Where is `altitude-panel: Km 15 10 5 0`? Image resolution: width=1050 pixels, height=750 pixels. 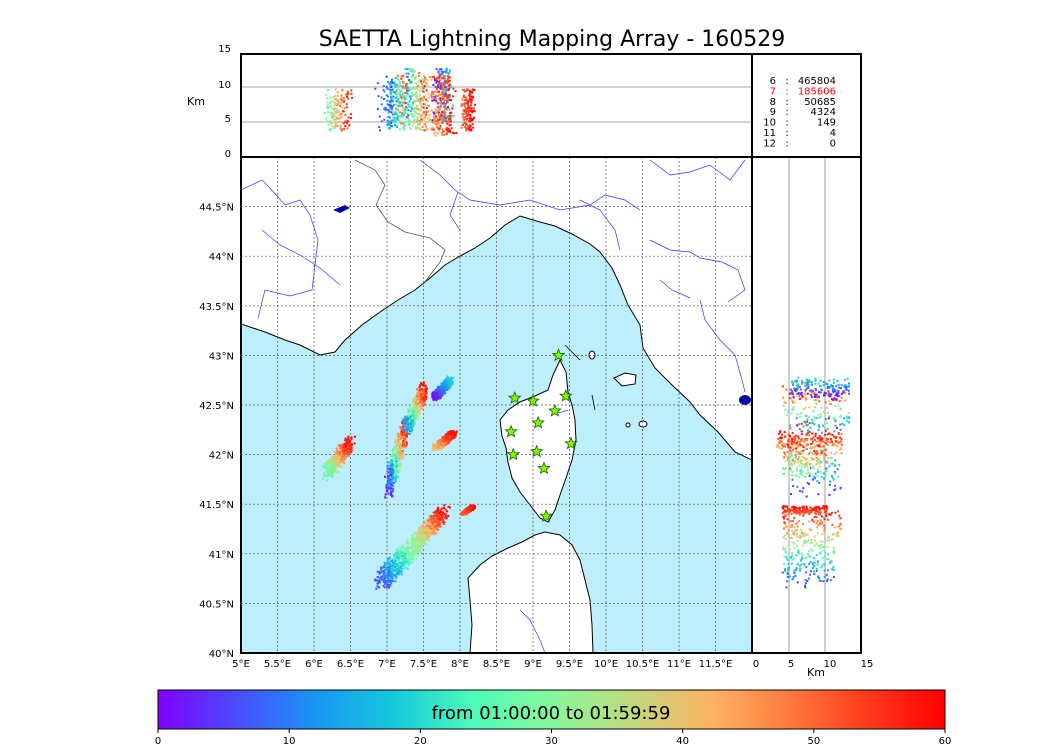 altitude-panel: Km 15 10 5 0 is located at coordinates (524, 102).